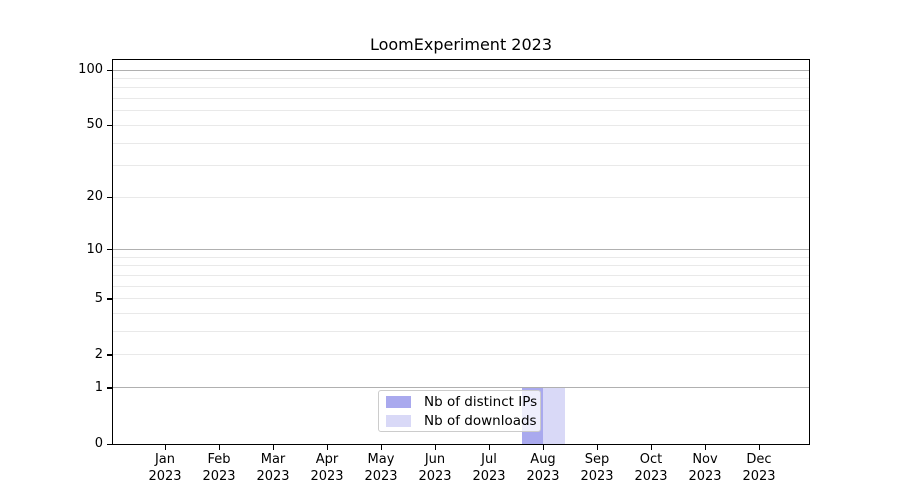 This screenshot has width=900, height=500. What do you see at coordinates (705, 468) in the screenshot?
I see `x-tick-label: Nov 2023` at bounding box center [705, 468].